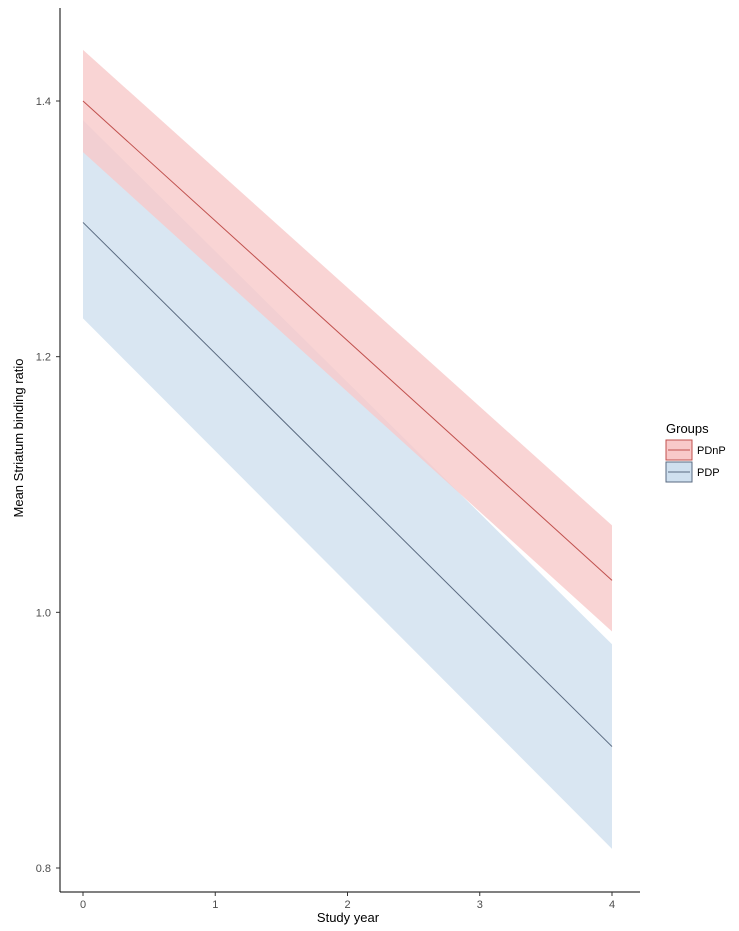 Image resolution: width=739 pixels, height=931 pixels. What do you see at coordinates (480, 905) in the screenshot?
I see `x-tick-label: 3` at bounding box center [480, 905].